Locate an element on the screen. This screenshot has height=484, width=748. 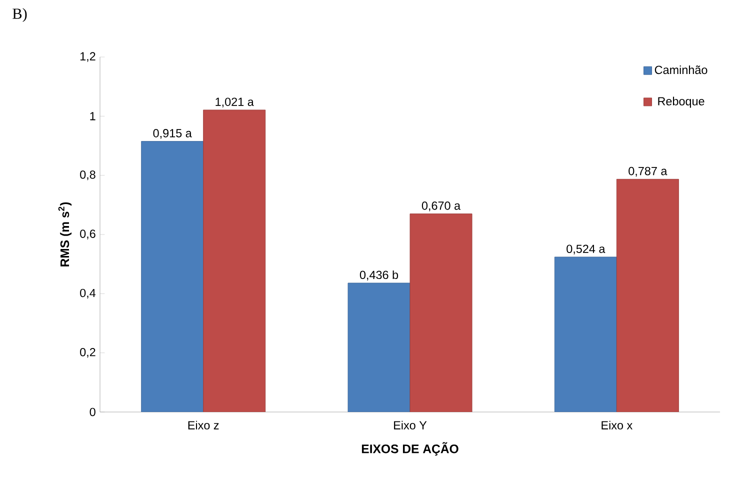
data-label: 0,670 a is located at coordinates (441, 207).